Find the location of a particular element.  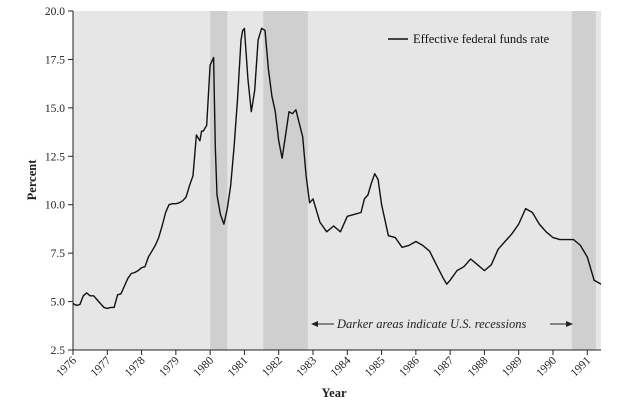

legend: Effective federal funds rate is located at coordinates (469, 39).